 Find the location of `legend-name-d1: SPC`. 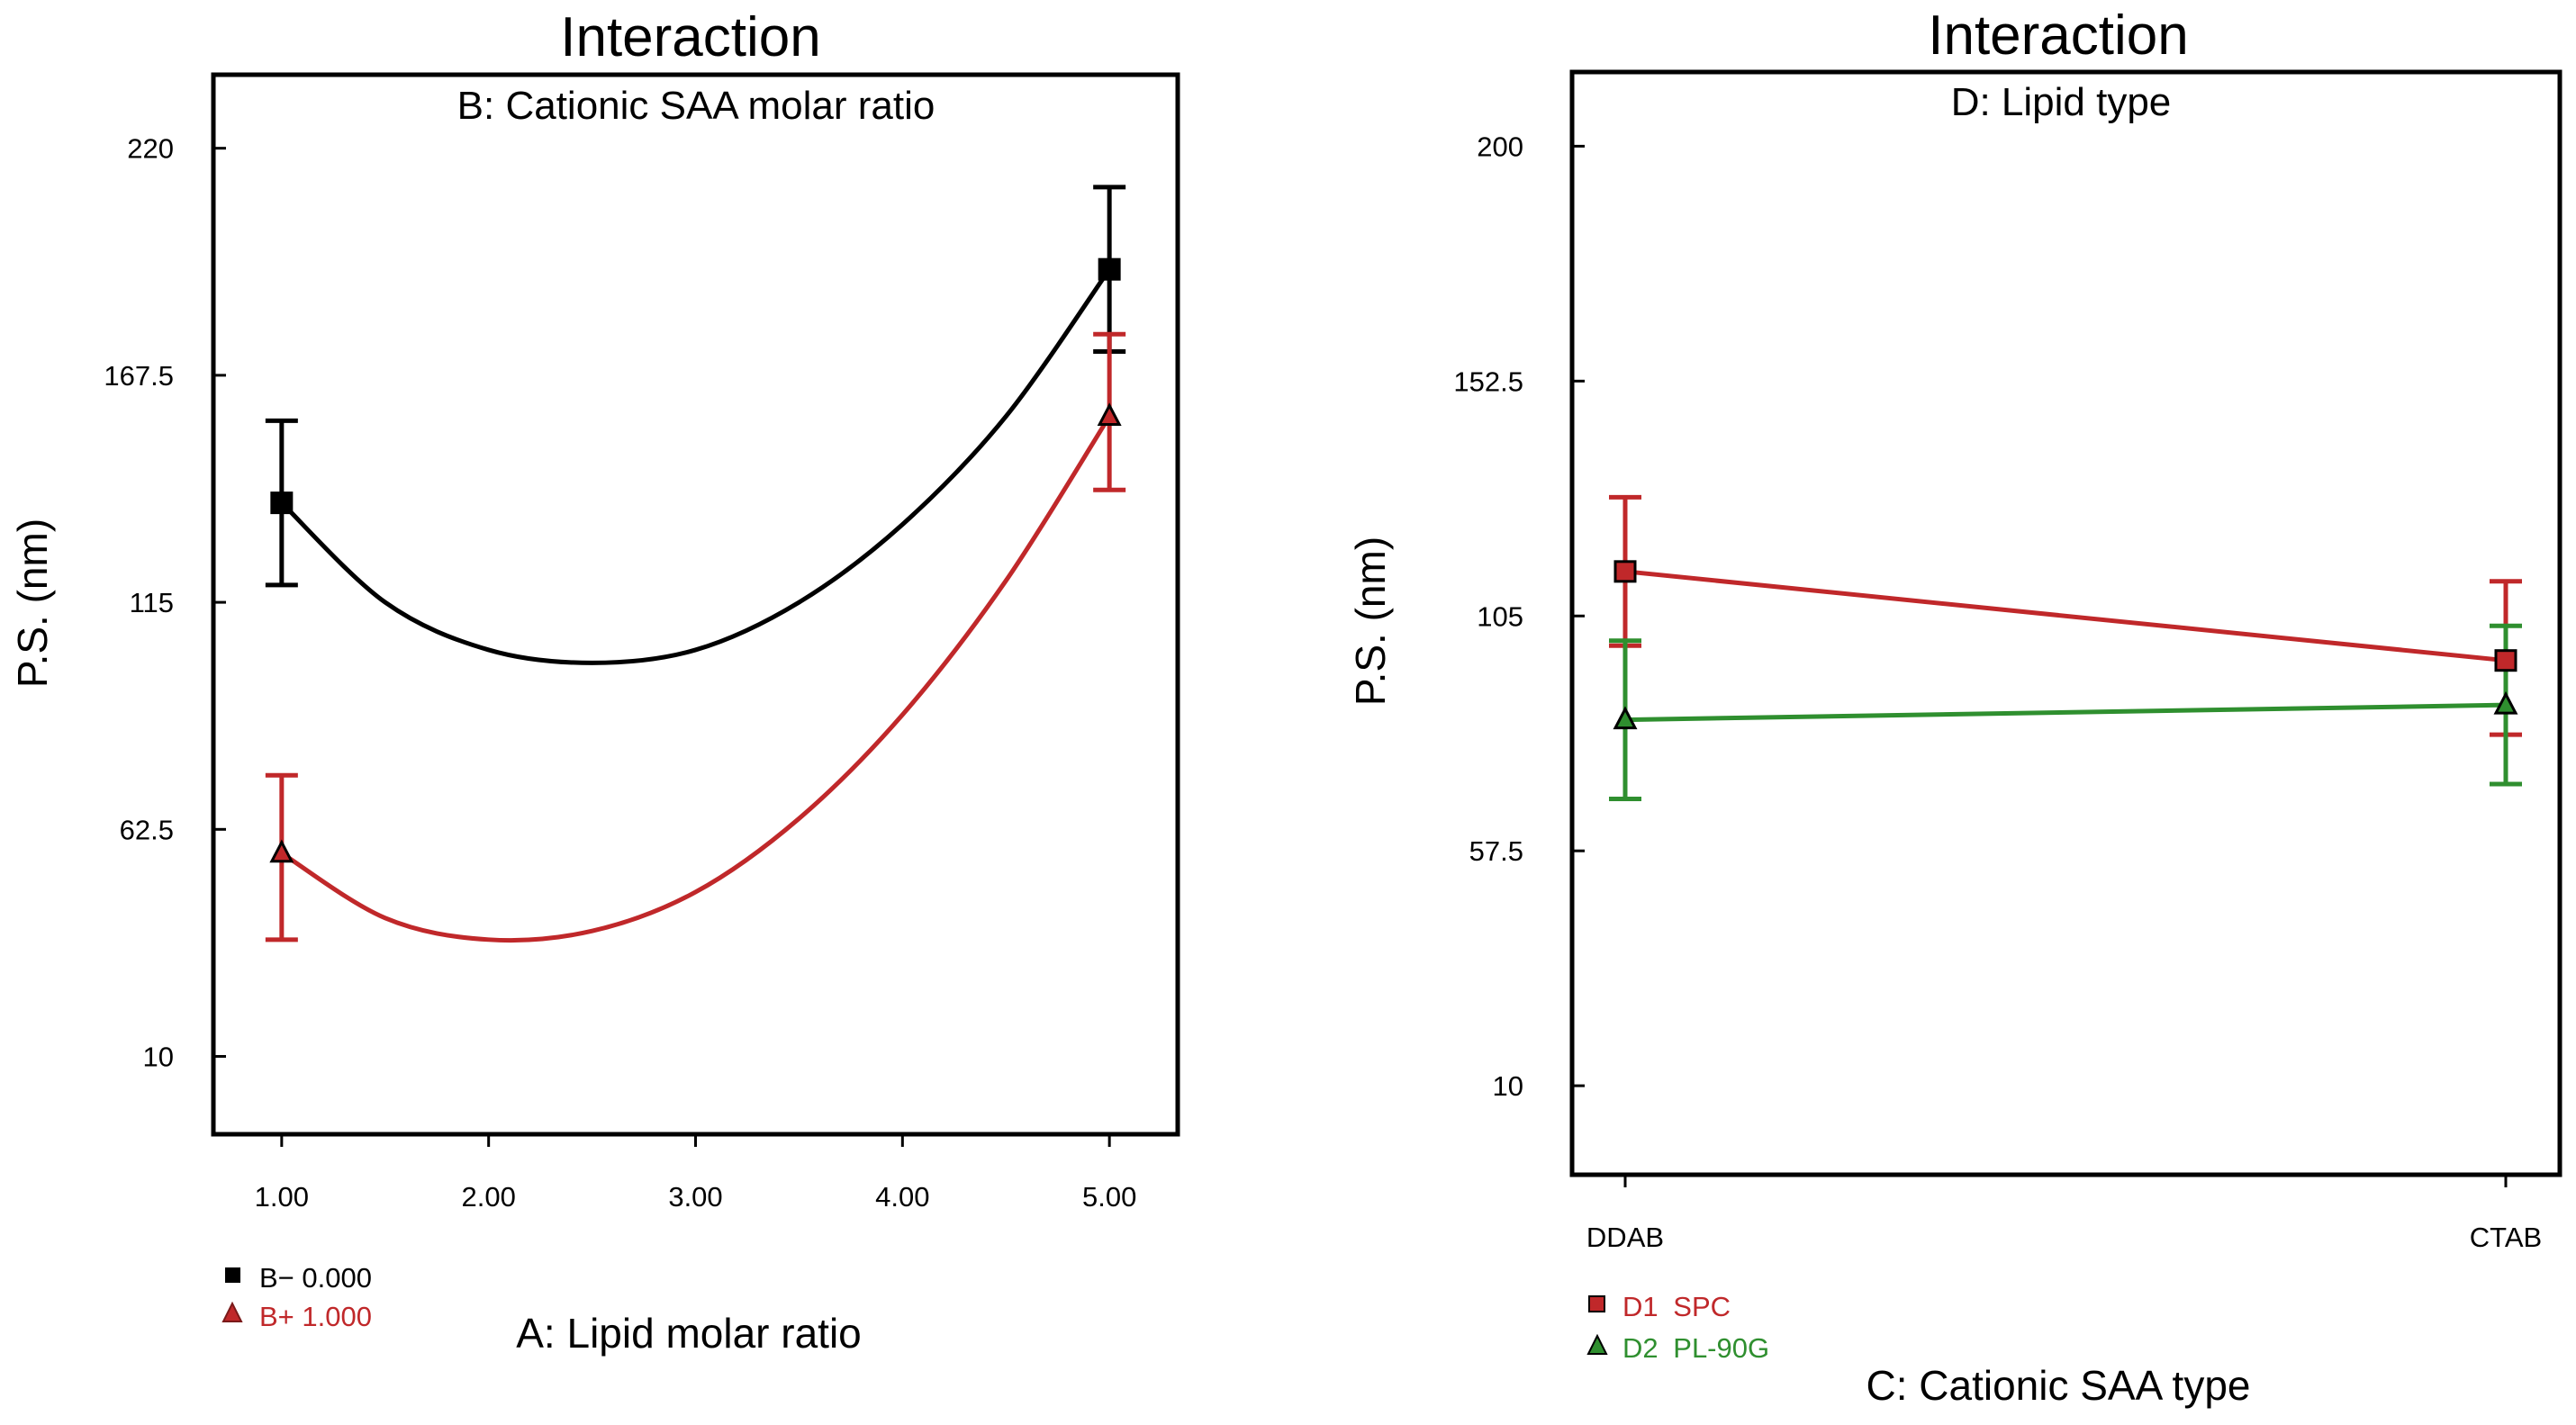

legend-name-d1: SPC is located at coordinates (1702, 1306).